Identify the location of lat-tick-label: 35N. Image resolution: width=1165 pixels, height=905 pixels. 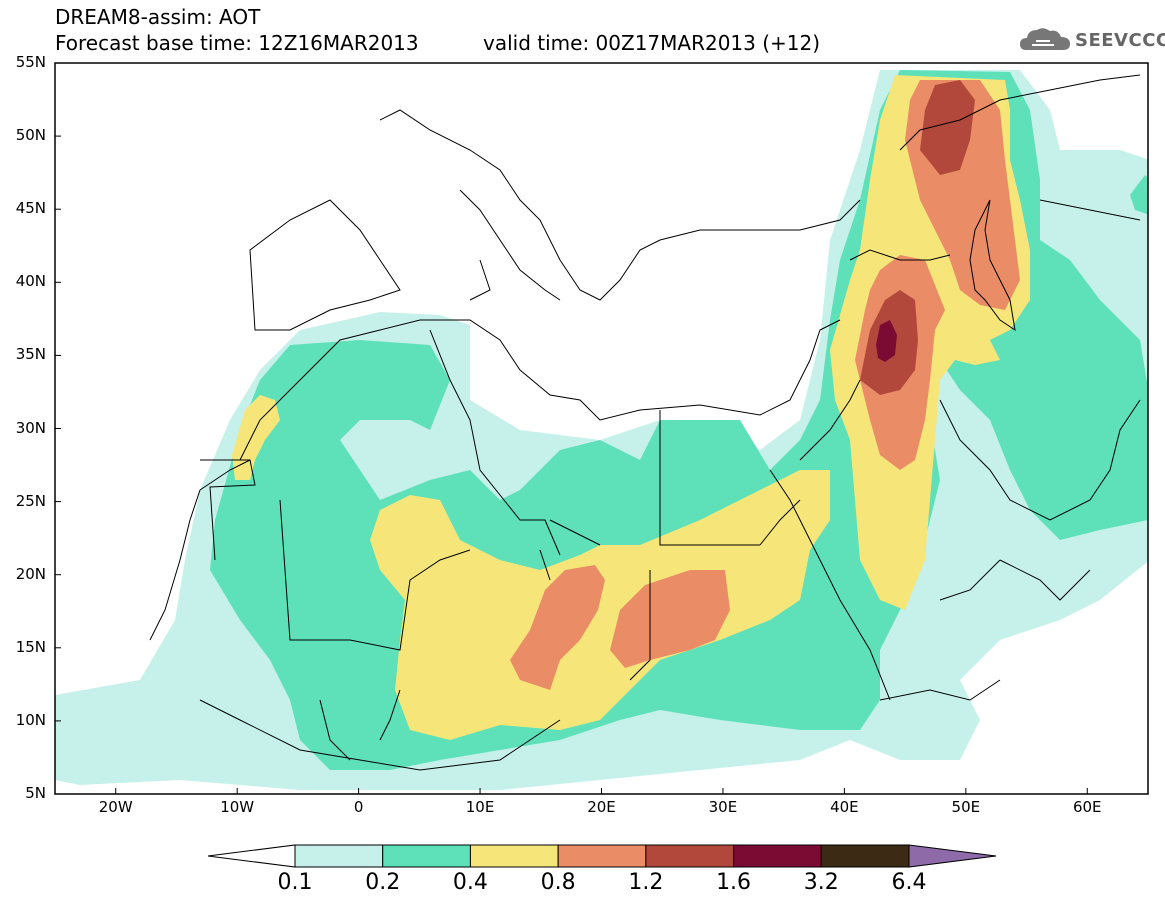
(30, 354).